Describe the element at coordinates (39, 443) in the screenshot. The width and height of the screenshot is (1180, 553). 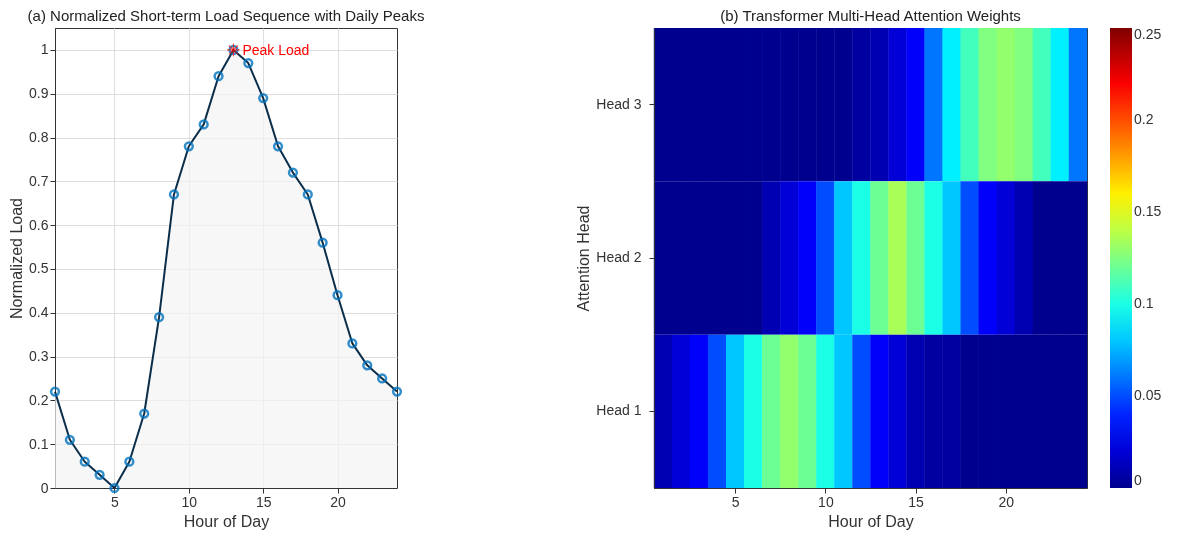
I see `y-tick-label: 0.1` at that location.